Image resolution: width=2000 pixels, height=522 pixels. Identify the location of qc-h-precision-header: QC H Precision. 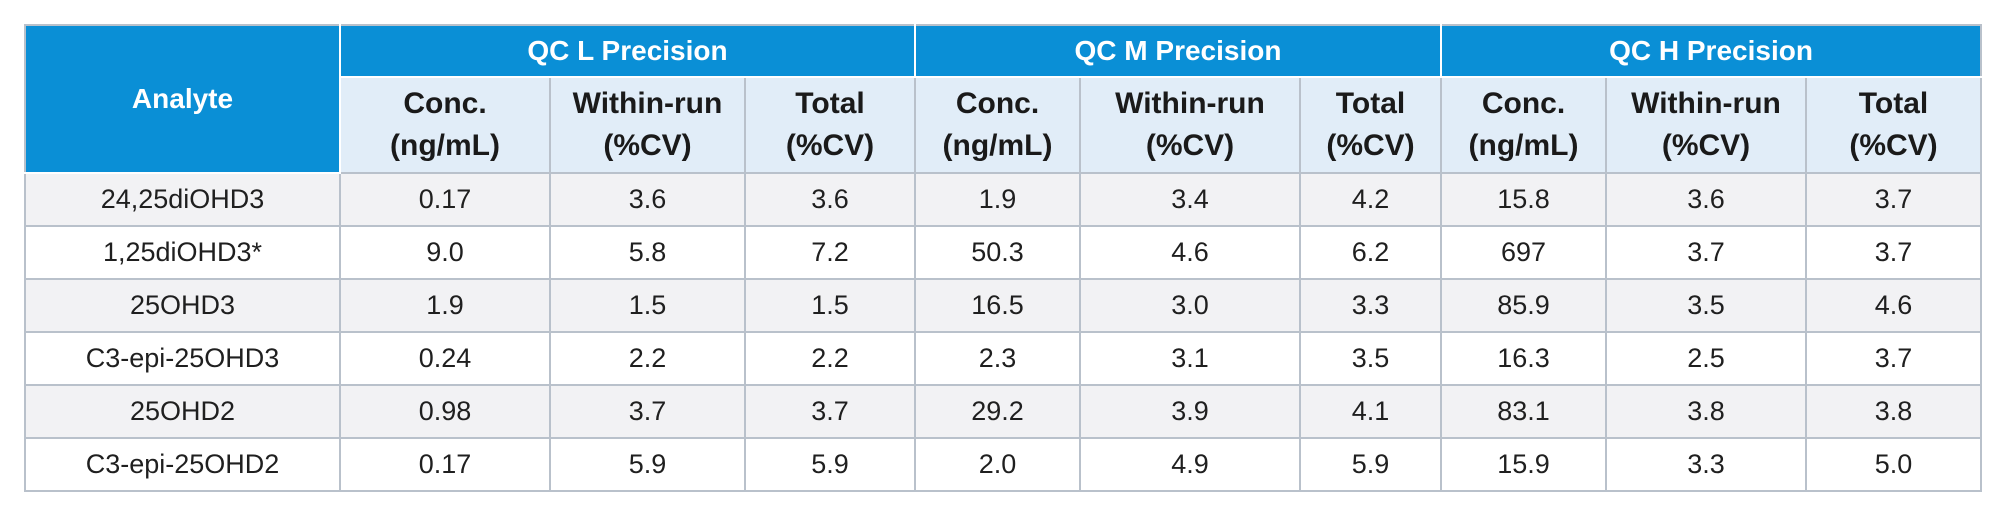
(1711, 51).